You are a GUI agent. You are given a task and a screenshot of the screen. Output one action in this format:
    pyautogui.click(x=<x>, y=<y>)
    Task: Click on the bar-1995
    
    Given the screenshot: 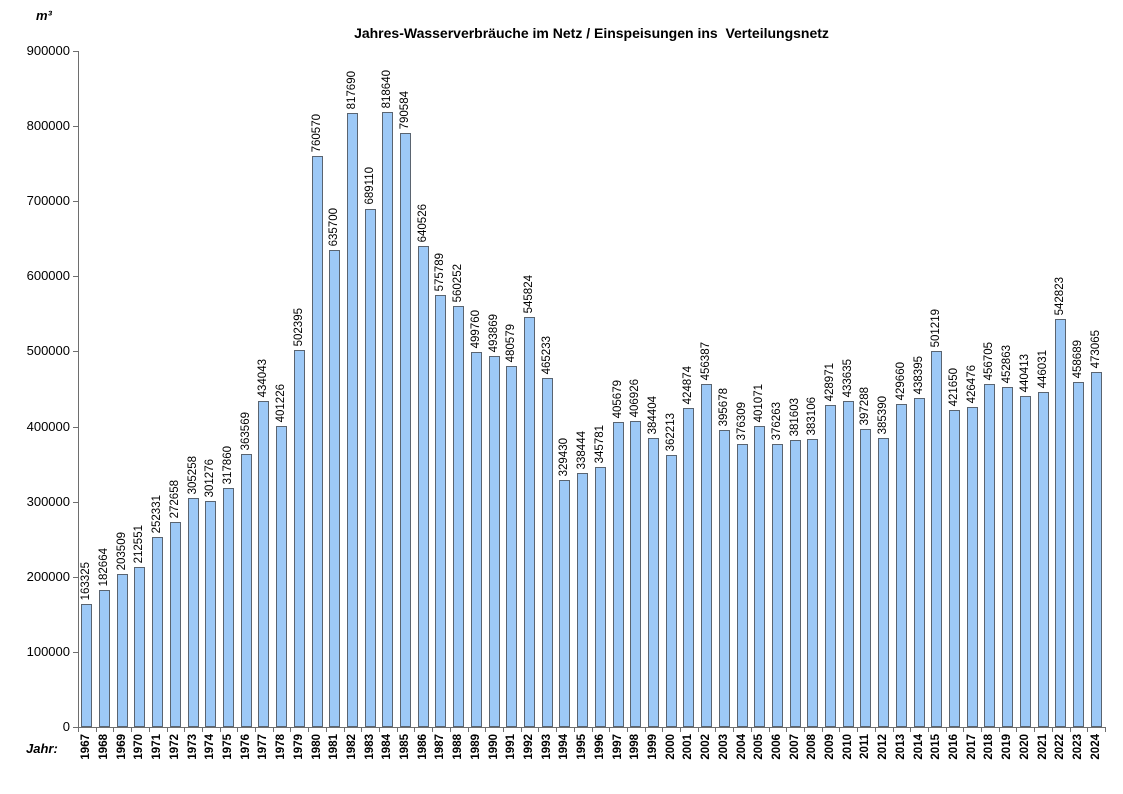 What is the action you would take?
    pyautogui.click(x=583, y=600)
    